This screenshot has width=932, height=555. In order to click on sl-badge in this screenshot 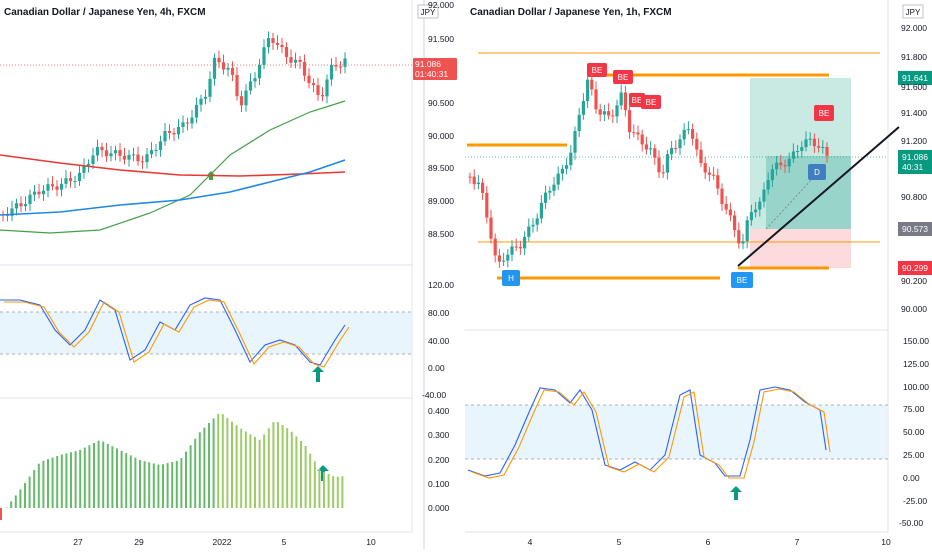, I will do `click(915, 268)`.